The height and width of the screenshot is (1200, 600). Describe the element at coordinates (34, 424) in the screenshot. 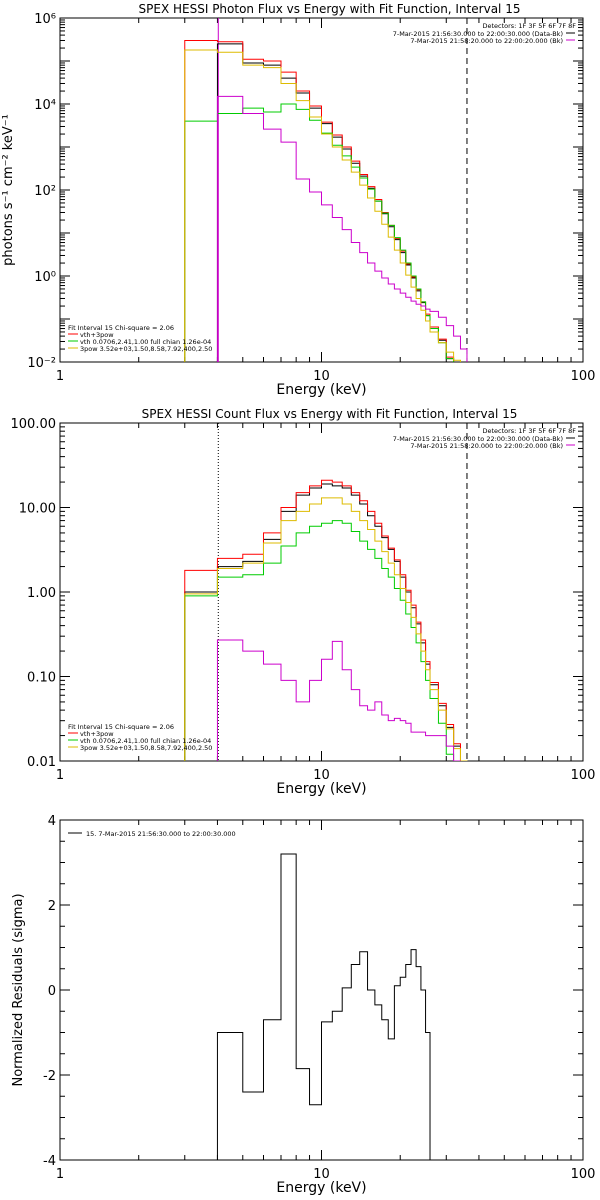

I see `y-tick-label: 100.00` at that location.